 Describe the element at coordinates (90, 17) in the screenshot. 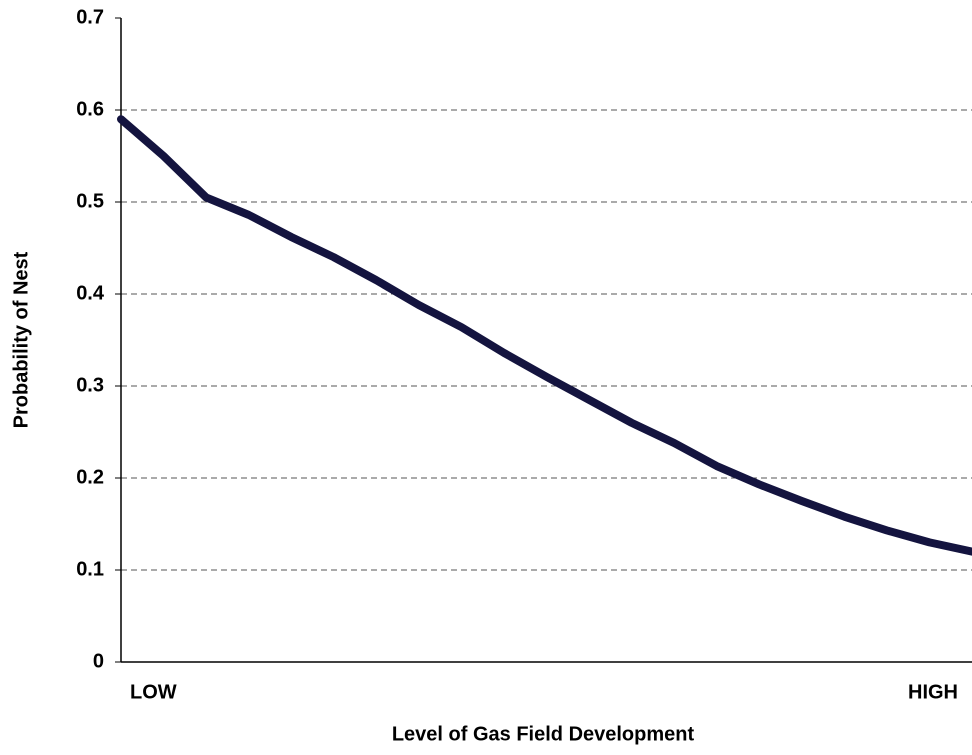

I see `y-tick-label: 0.7` at that location.